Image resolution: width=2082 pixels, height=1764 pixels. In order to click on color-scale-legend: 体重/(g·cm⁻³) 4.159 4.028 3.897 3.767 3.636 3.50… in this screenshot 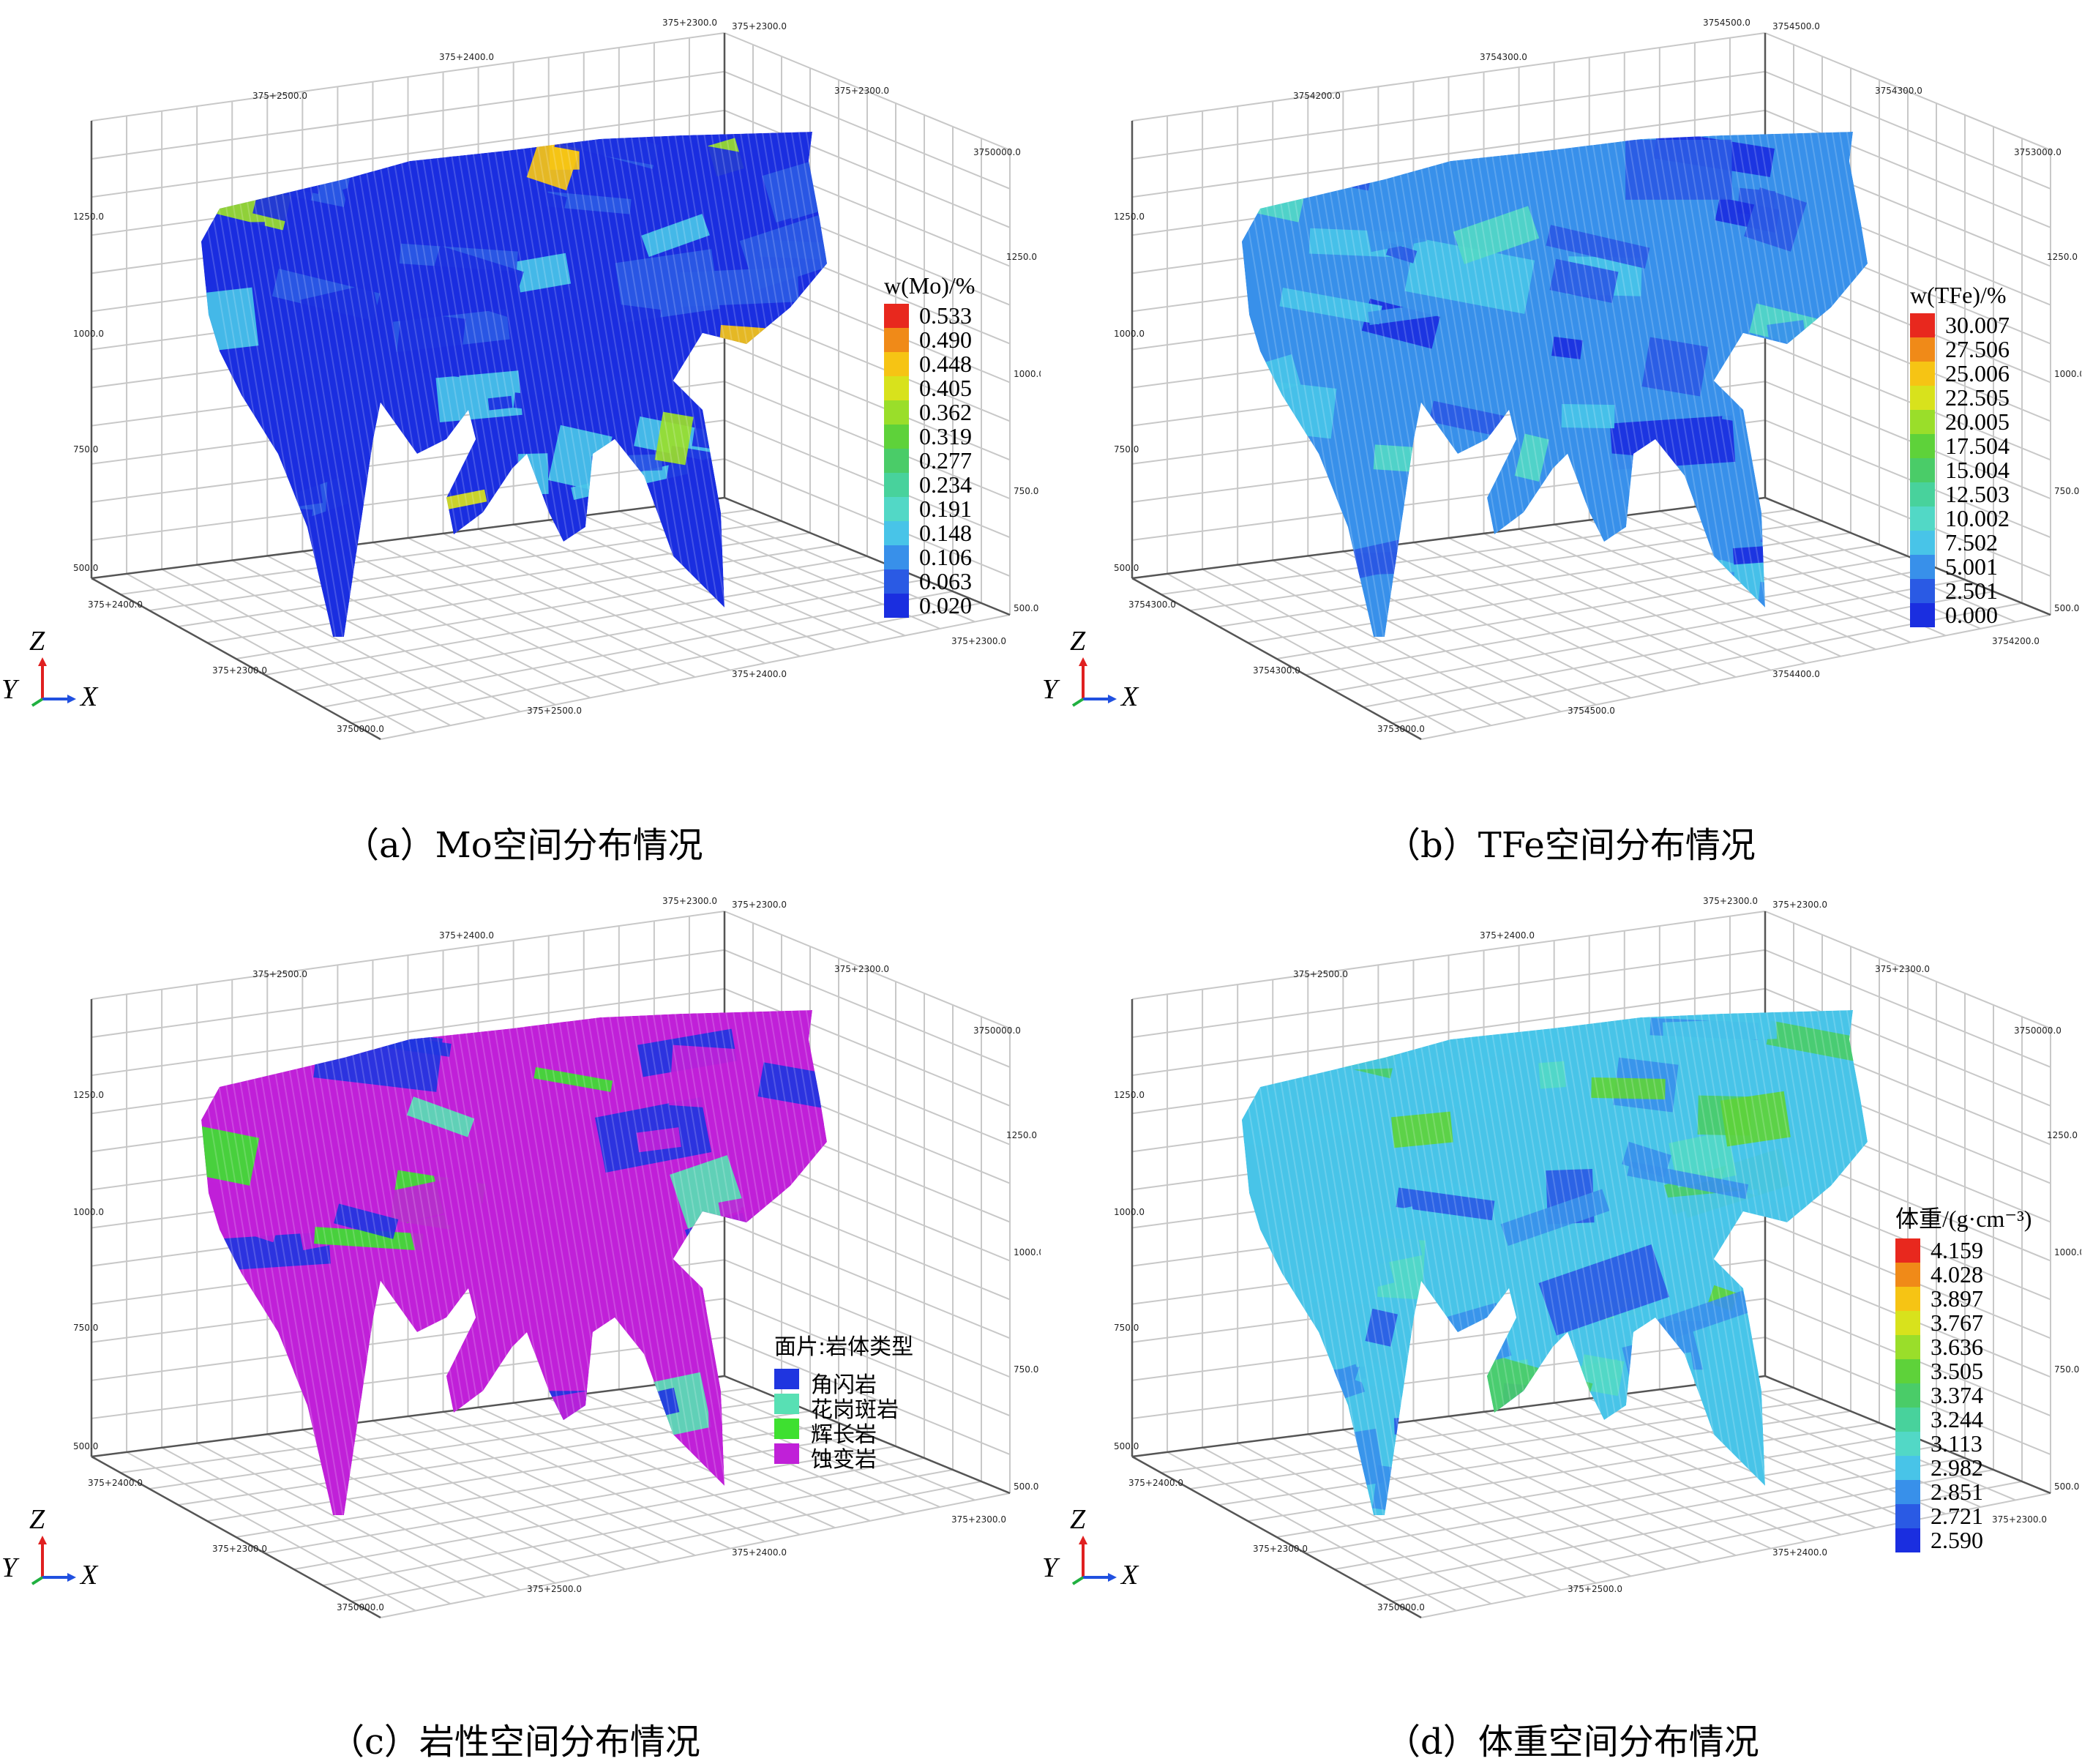, I will do `click(1963, 1376)`.